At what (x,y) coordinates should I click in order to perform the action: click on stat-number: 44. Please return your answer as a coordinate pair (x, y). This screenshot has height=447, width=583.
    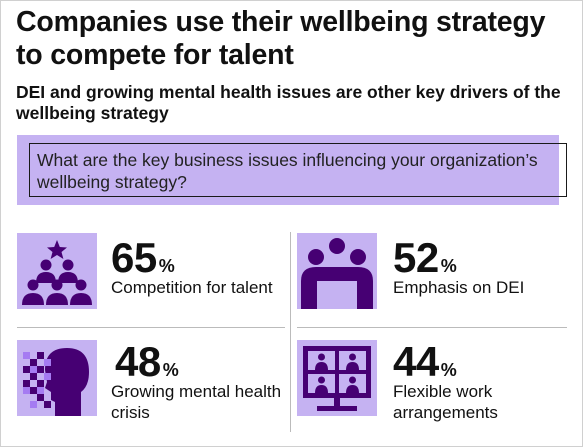
    Looking at the image, I should click on (416, 361).